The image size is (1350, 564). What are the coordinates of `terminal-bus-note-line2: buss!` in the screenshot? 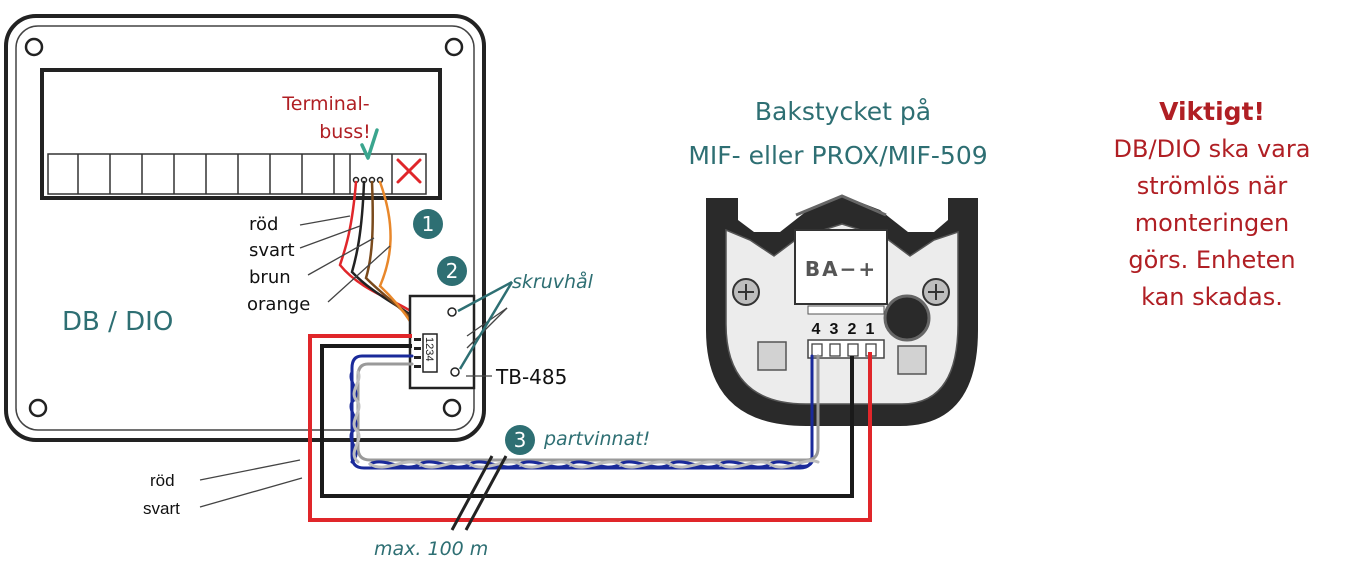 It's located at (345, 132).